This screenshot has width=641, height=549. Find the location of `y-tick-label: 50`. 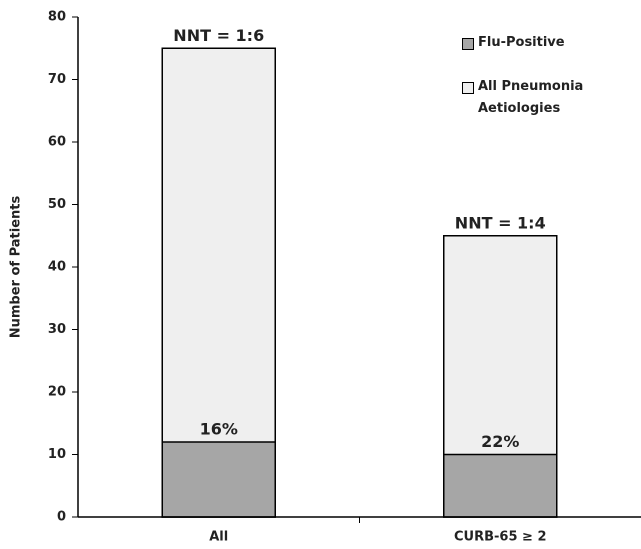

y-tick-label: 50 is located at coordinates (57, 204).